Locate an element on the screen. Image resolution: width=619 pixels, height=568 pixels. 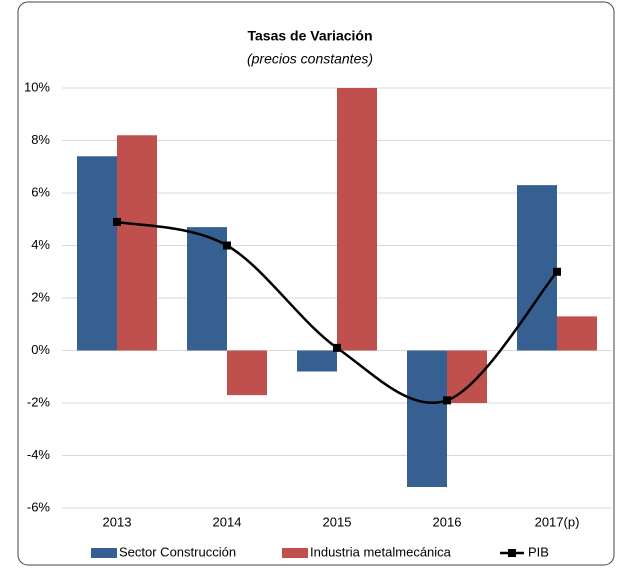
y-tick-label: -2% is located at coordinates (39, 401).